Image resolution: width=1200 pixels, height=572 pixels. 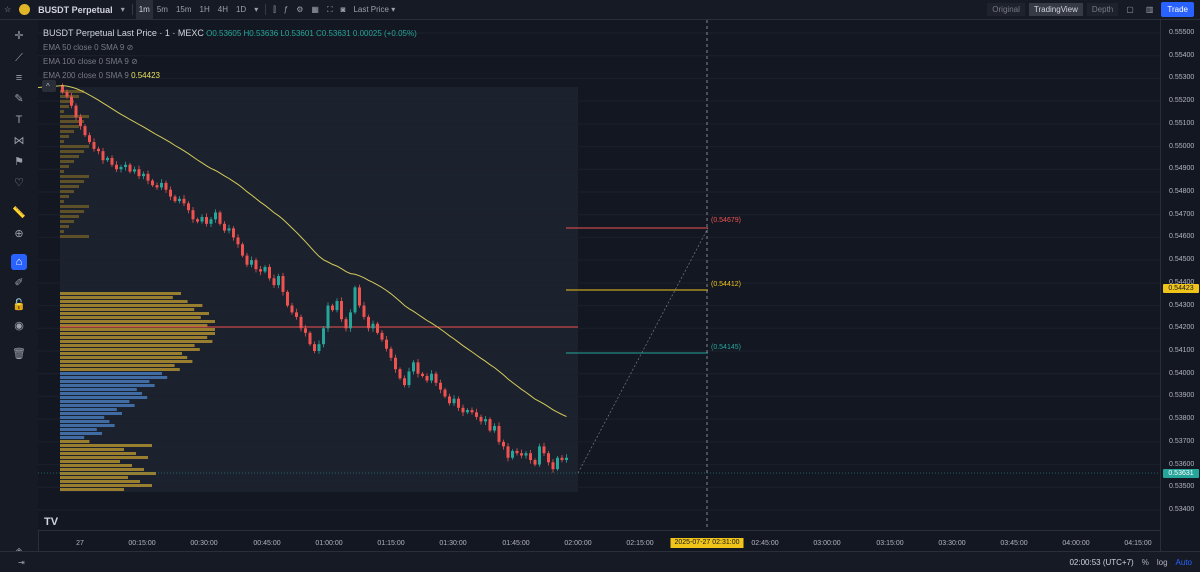 I want to click on stay-drawing-icon: ✐, so click(x=19, y=283).